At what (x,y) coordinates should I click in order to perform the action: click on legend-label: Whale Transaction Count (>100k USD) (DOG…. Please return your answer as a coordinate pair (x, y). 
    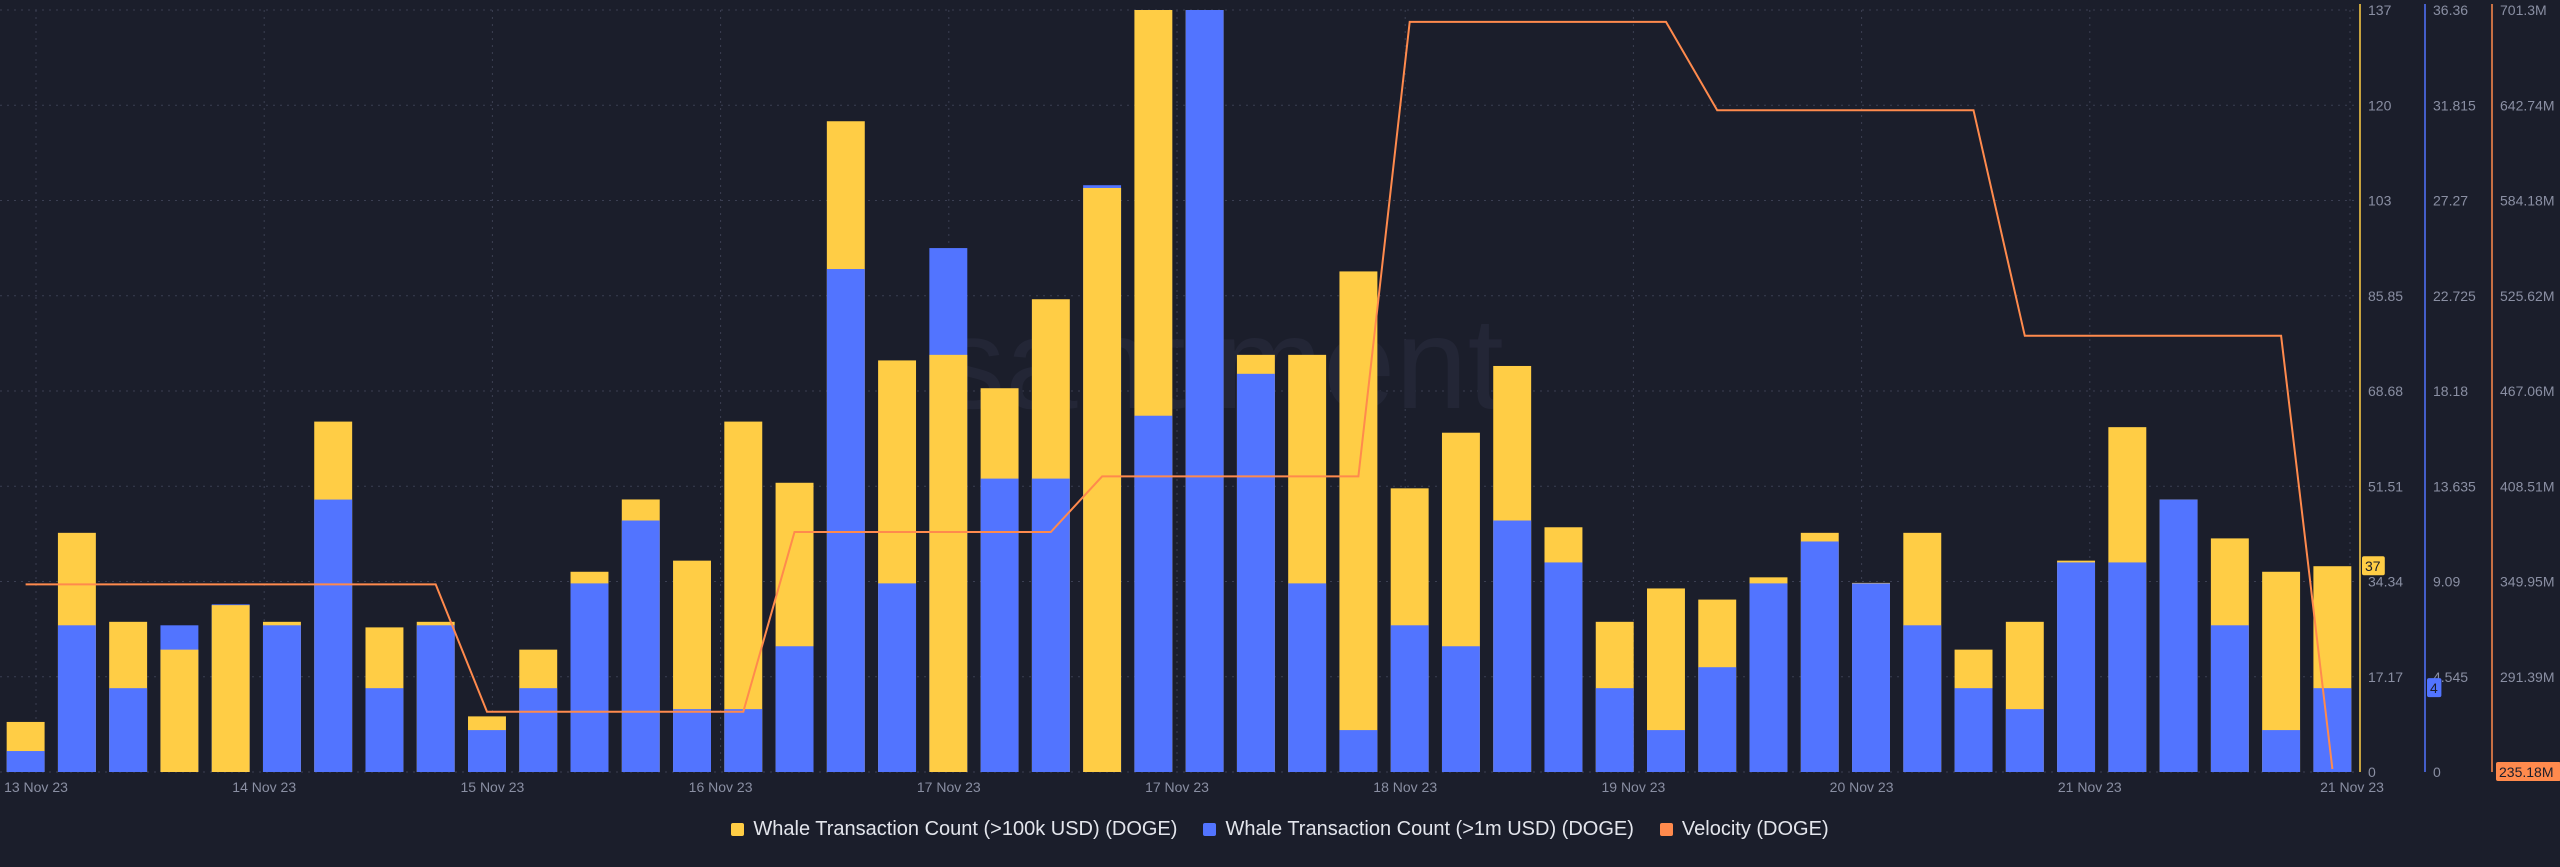
    Looking at the image, I should click on (965, 829).